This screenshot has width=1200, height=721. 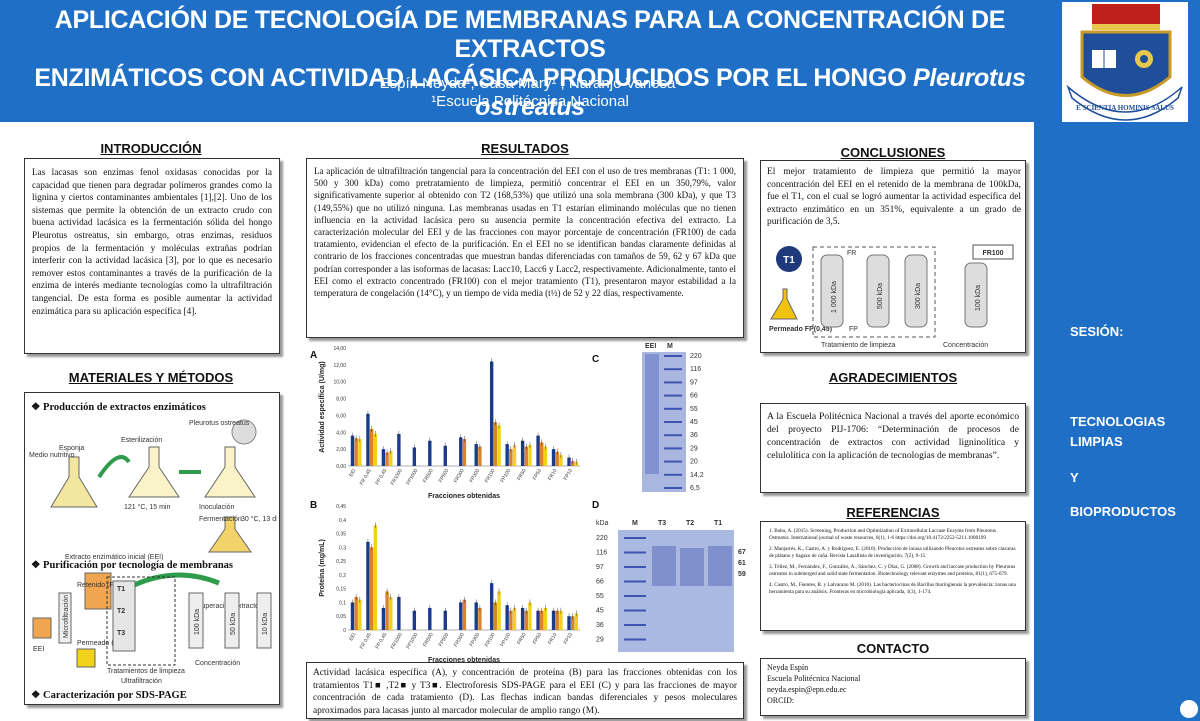 What do you see at coordinates (397, 477) in the screenshot?
I see `x-tick-label: FR1000` at bounding box center [397, 477].